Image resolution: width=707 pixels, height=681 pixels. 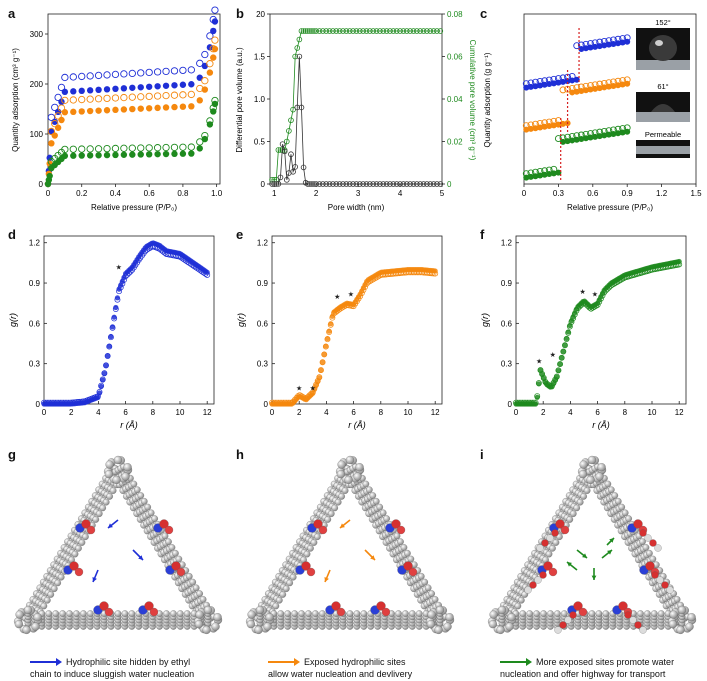 I want to click on chart-b-ylabel-right: Cumulative pore volume (cm³ g⁻¹), so click(x=472, y=100).